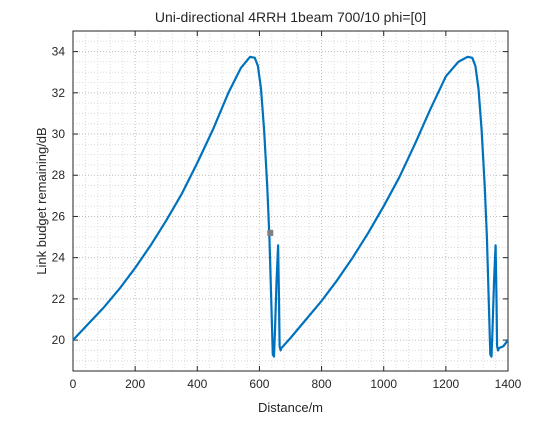 The width and height of the screenshot is (560, 426). I want to click on x-tick-label: 1400, so click(508, 384).